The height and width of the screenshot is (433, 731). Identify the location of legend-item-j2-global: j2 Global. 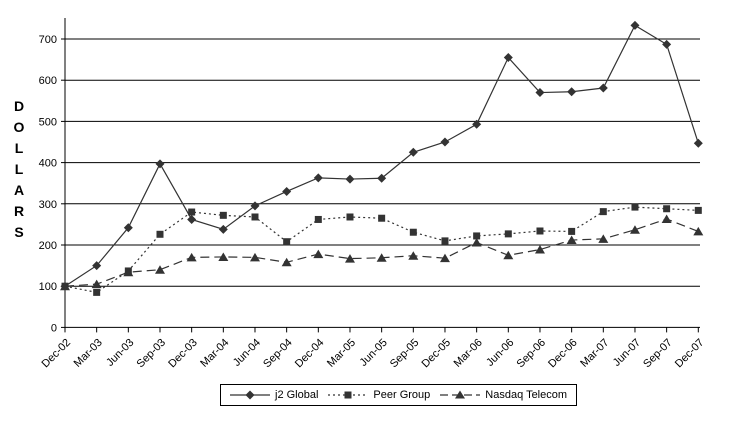
(274, 395).